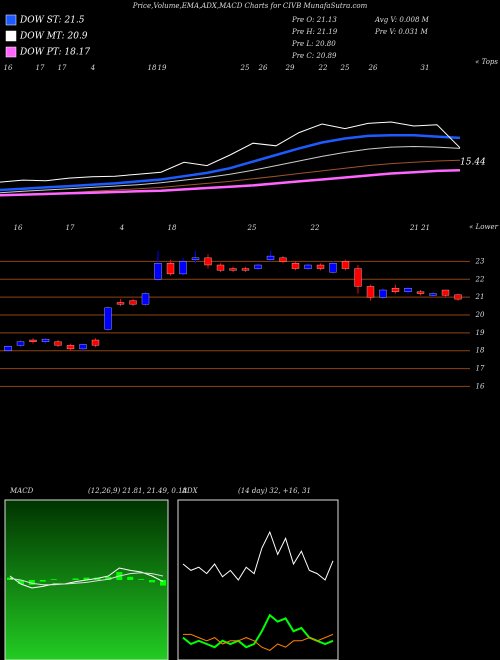 The height and width of the screenshot is (660, 500). Describe the element at coordinates (162, 68) in the screenshot. I see `date-label: 19` at that location.